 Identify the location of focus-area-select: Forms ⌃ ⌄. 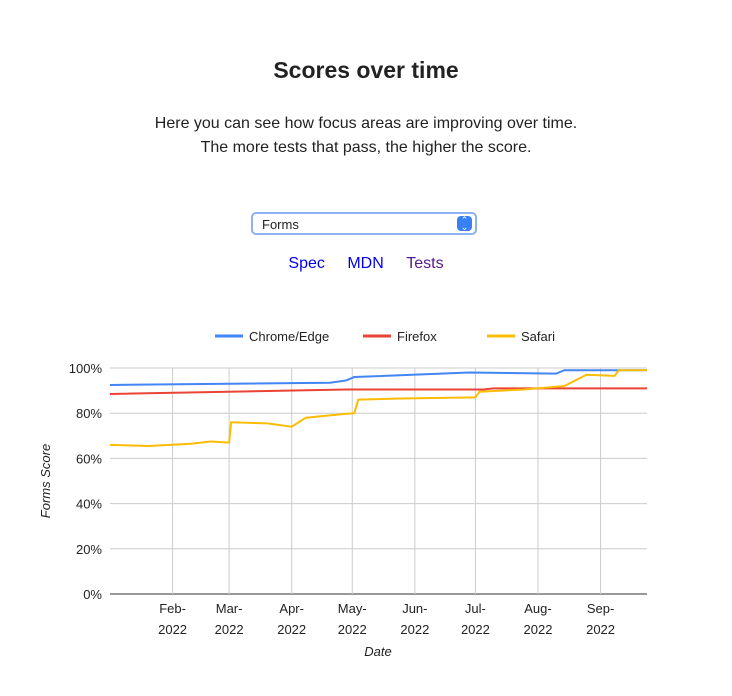
(364, 223).